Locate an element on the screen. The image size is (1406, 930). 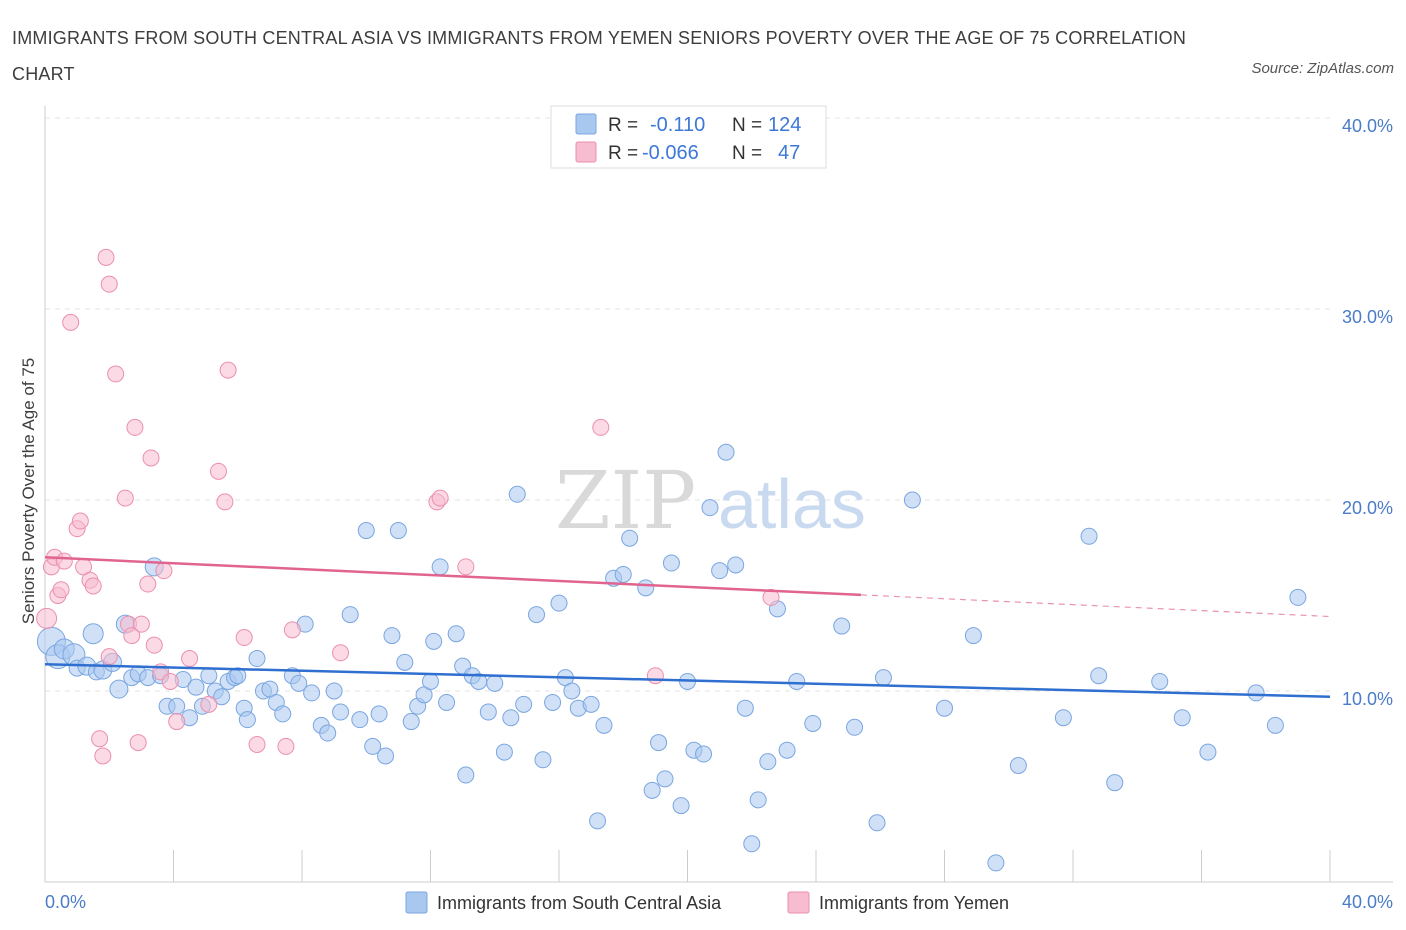
stats-n-label-2: N = is located at coordinates (747, 153).